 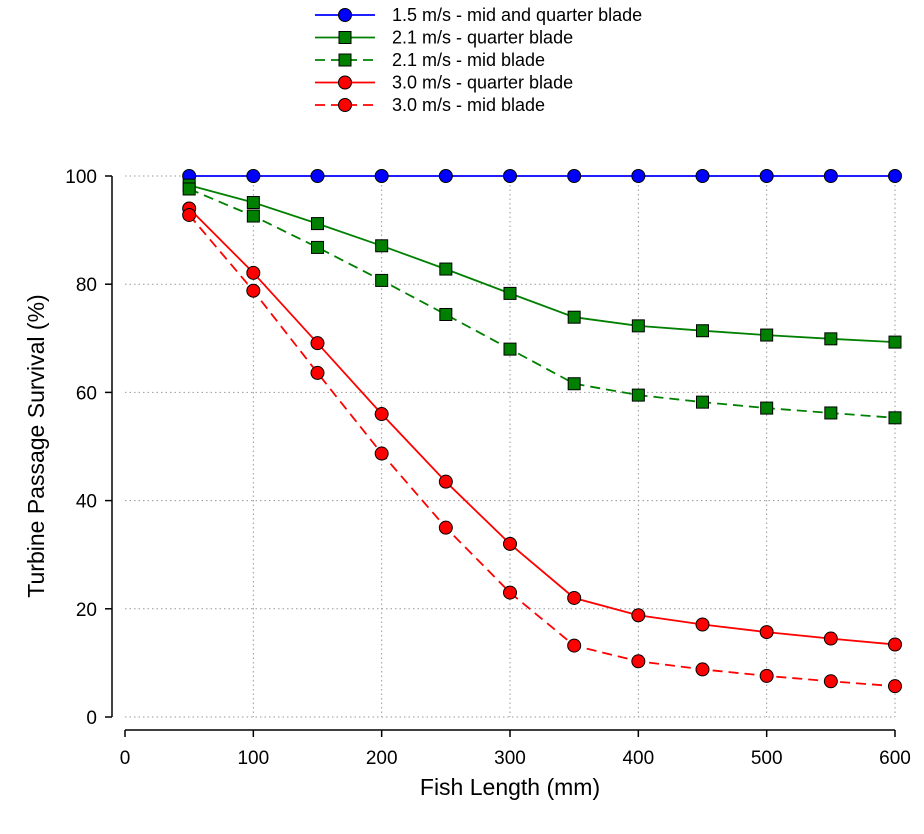 I want to click on legend-item-4: 3.0 m/s - quarter blade, so click(x=444, y=83).